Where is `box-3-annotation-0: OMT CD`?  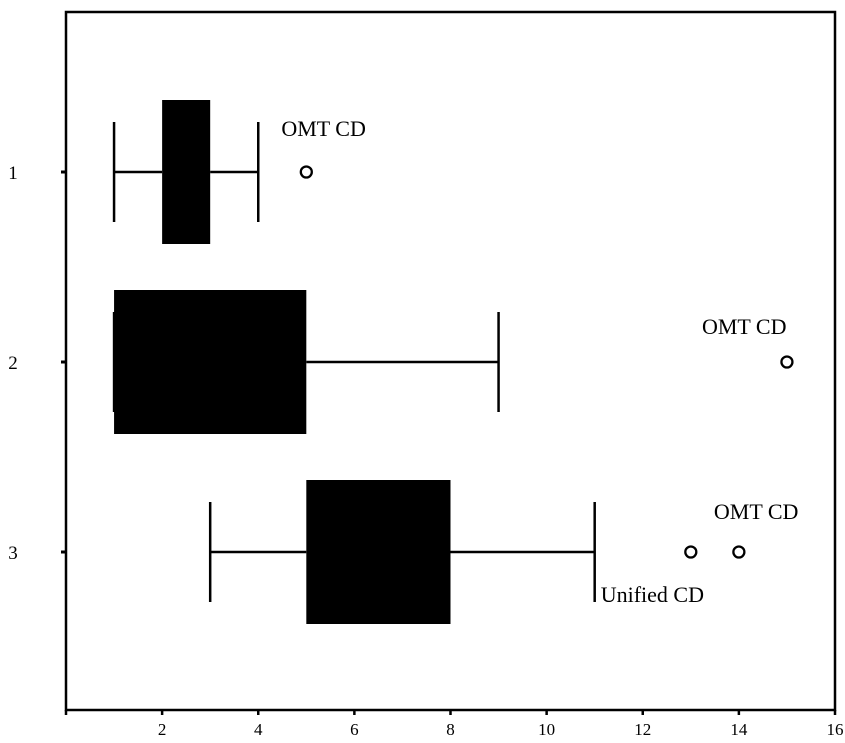 box-3-annotation-0: OMT CD is located at coordinates (756, 511).